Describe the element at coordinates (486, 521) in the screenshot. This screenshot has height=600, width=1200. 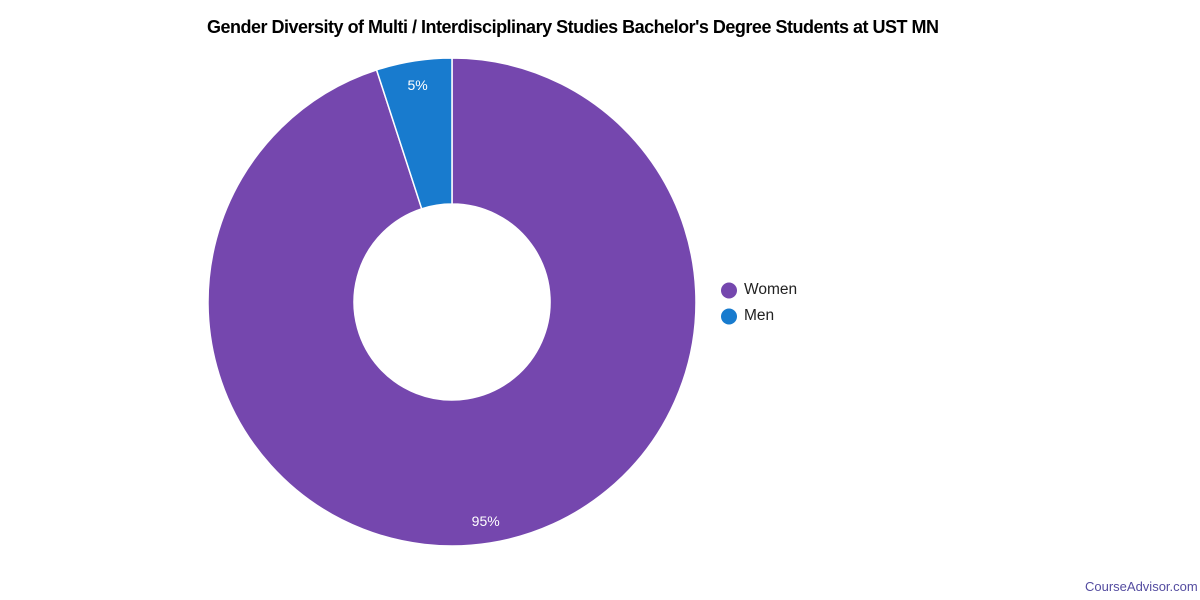
I see `svg-text: 95%` at that location.